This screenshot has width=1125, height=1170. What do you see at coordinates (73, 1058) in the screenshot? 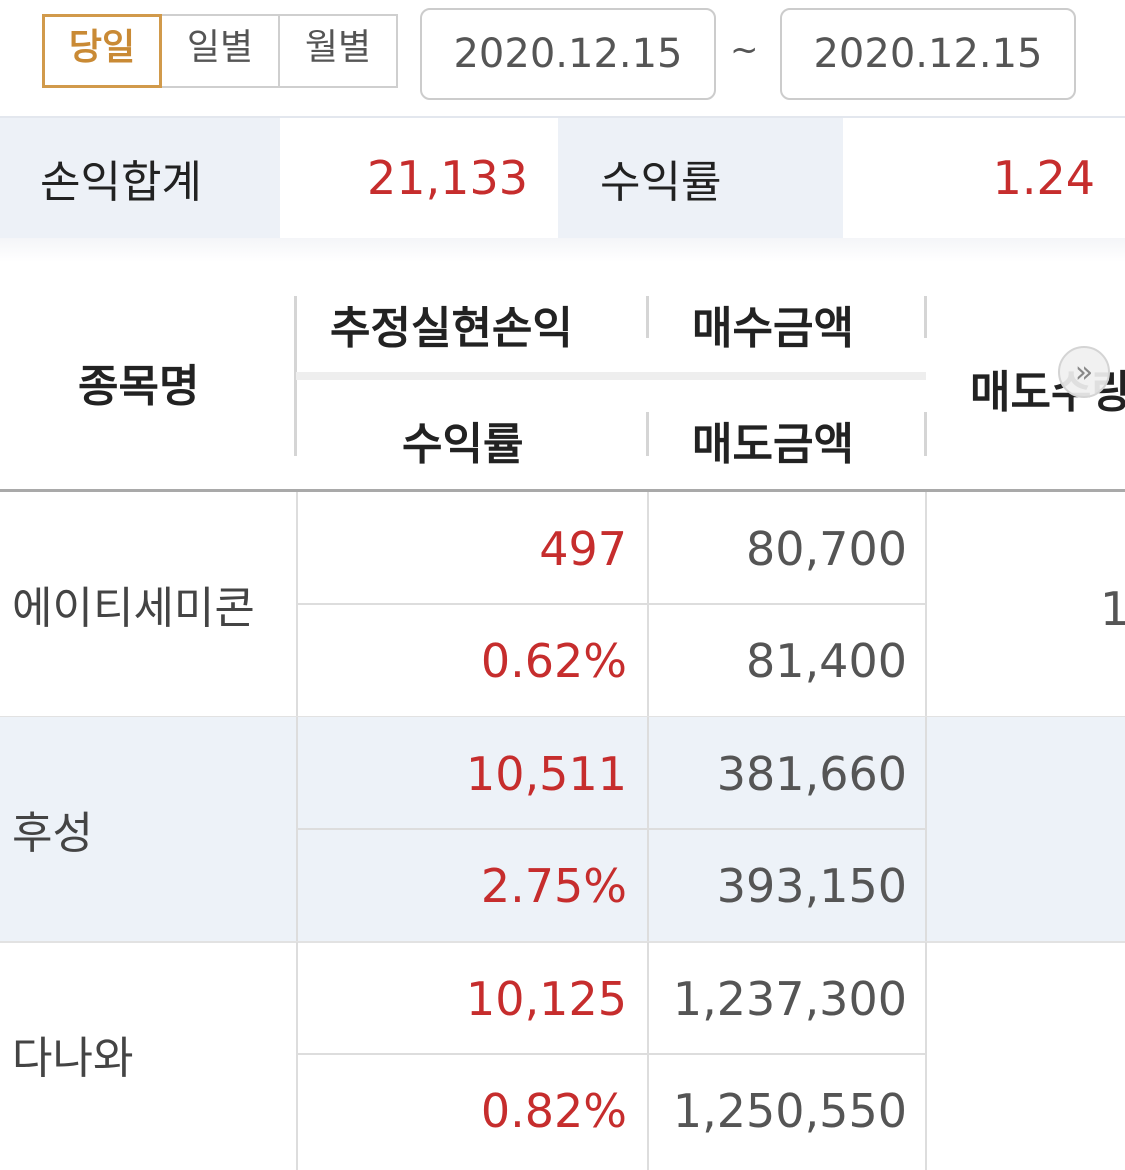
I see `stock-name: 다나와` at bounding box center [73, 1058].